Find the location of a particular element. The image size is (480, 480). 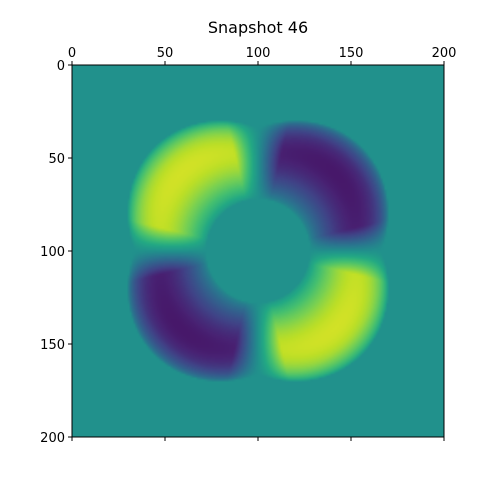

y-tick-label: 0 is located at coordinates (61, 66).